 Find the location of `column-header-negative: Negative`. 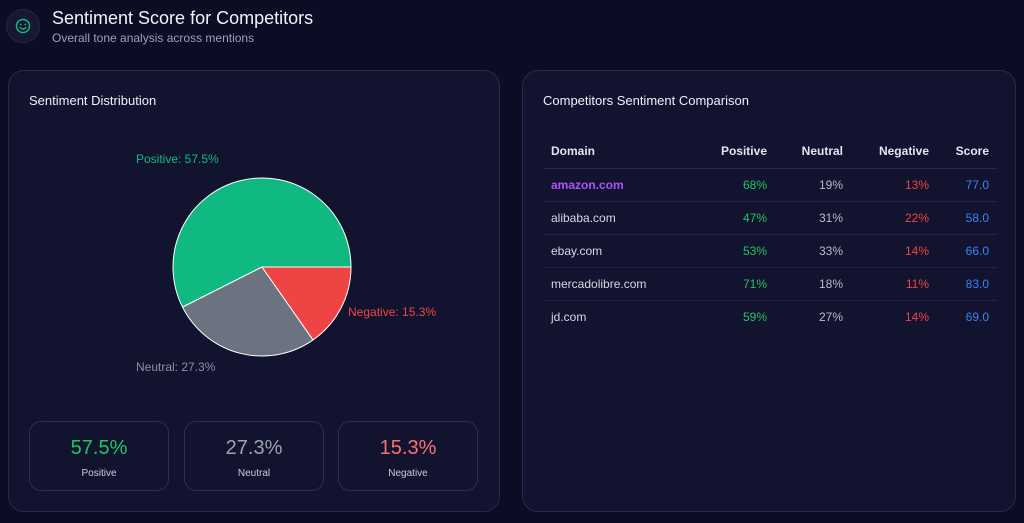

column-header-negative: Negative is located at coordinates (894, 151).